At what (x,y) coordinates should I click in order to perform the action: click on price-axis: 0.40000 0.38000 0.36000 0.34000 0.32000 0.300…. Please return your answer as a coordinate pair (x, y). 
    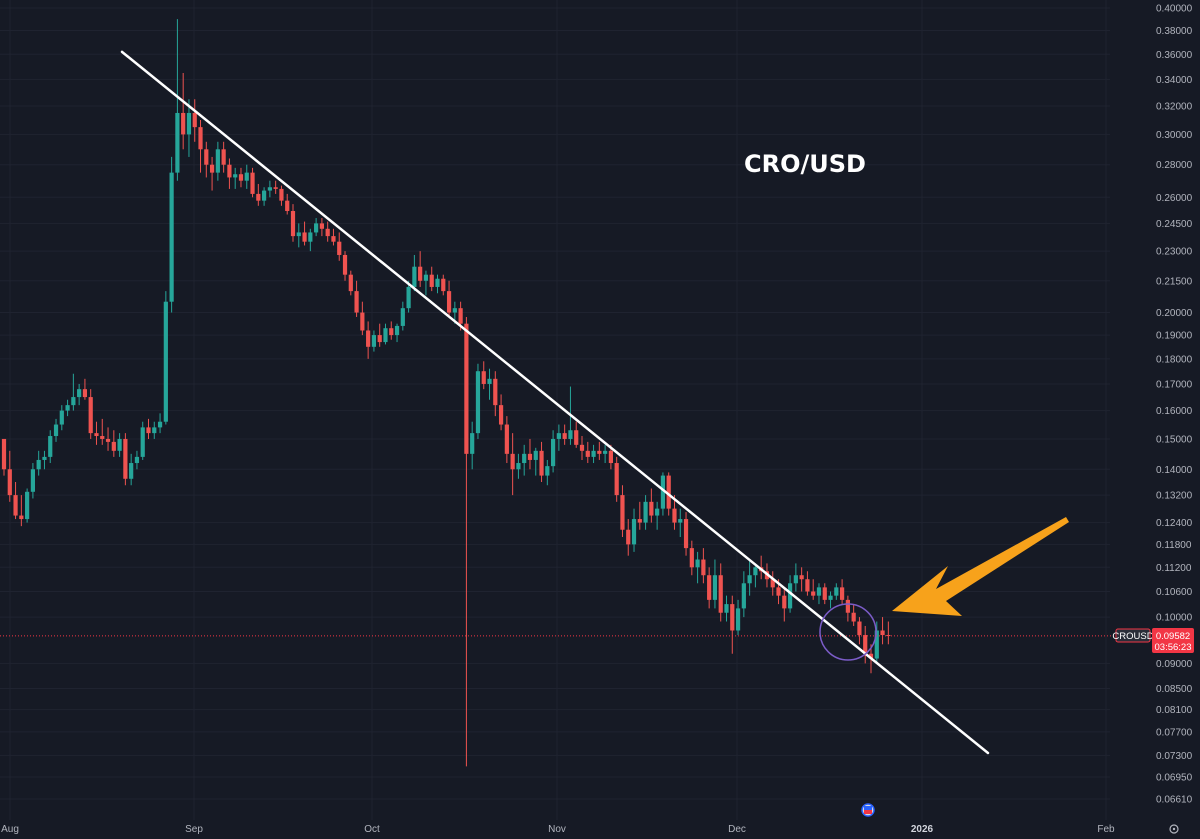
    Looking at the image, I should click on (1174, 405).